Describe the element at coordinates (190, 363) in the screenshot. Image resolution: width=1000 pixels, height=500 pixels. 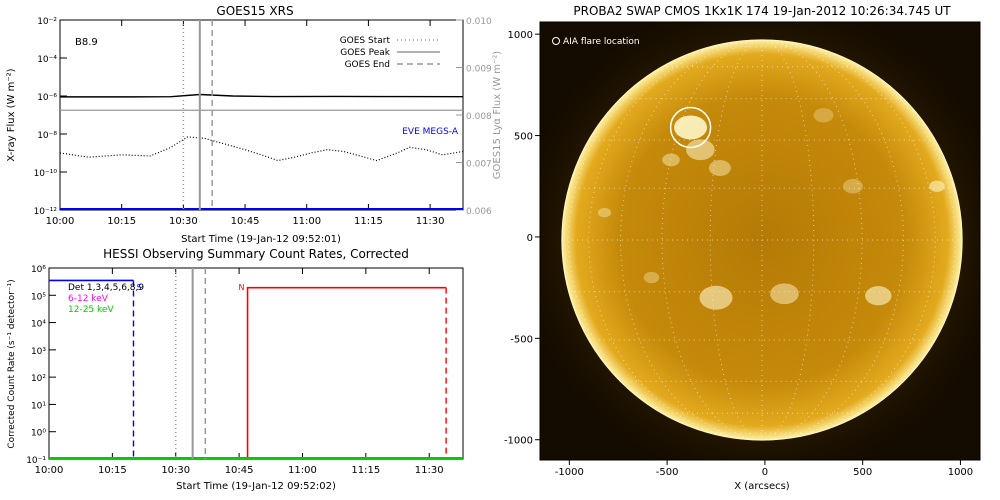
I see `hessi-event-lines` at that location.